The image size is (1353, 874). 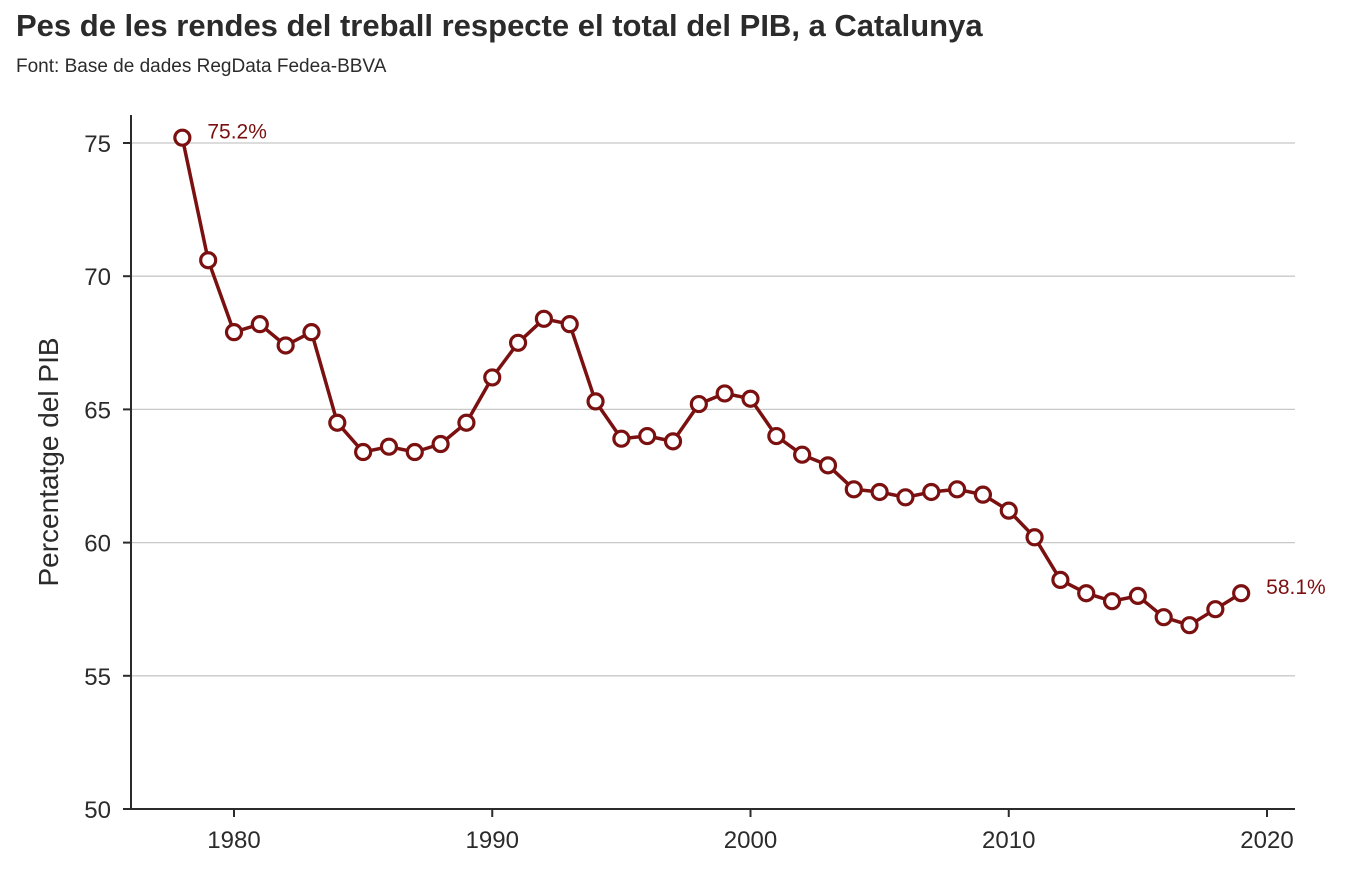 What do you see at coordinates (1296, 587) in the screenshot?
I see `data-label: 58.1%` at bounding box center [1296, 587].